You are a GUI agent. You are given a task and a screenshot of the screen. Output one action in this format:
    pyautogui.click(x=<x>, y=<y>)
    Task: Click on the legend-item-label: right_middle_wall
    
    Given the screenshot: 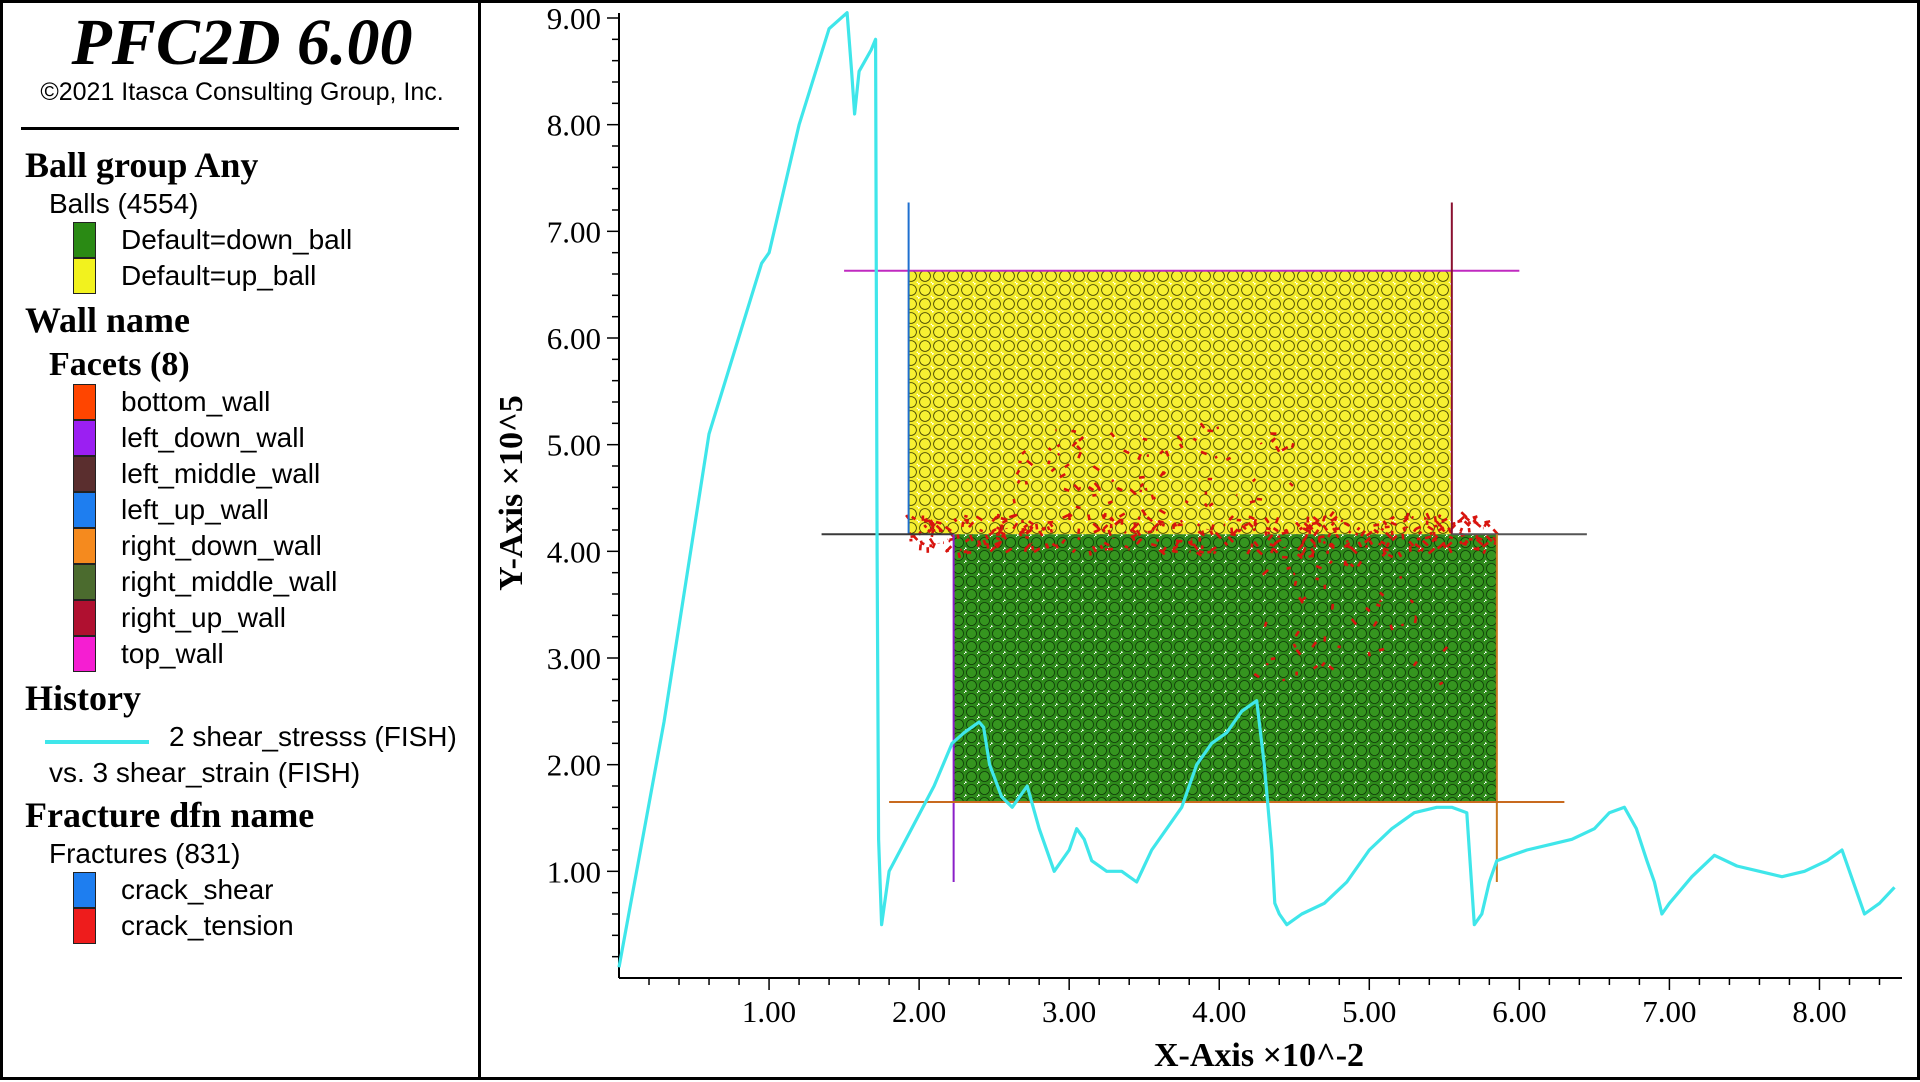 What is the action you would take?
    pyautogui.click(x=229, y=582)
    